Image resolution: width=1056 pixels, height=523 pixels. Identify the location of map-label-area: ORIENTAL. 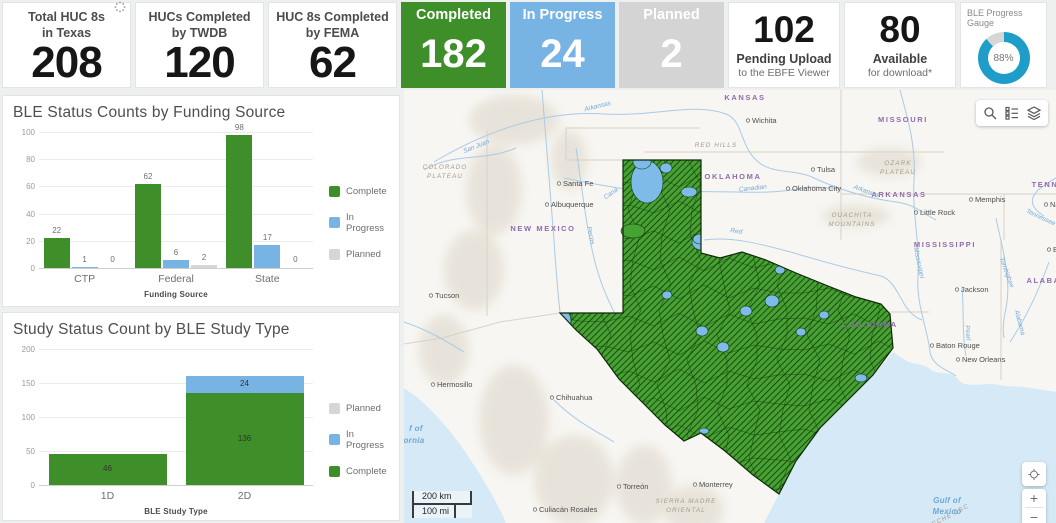
(686, 510).